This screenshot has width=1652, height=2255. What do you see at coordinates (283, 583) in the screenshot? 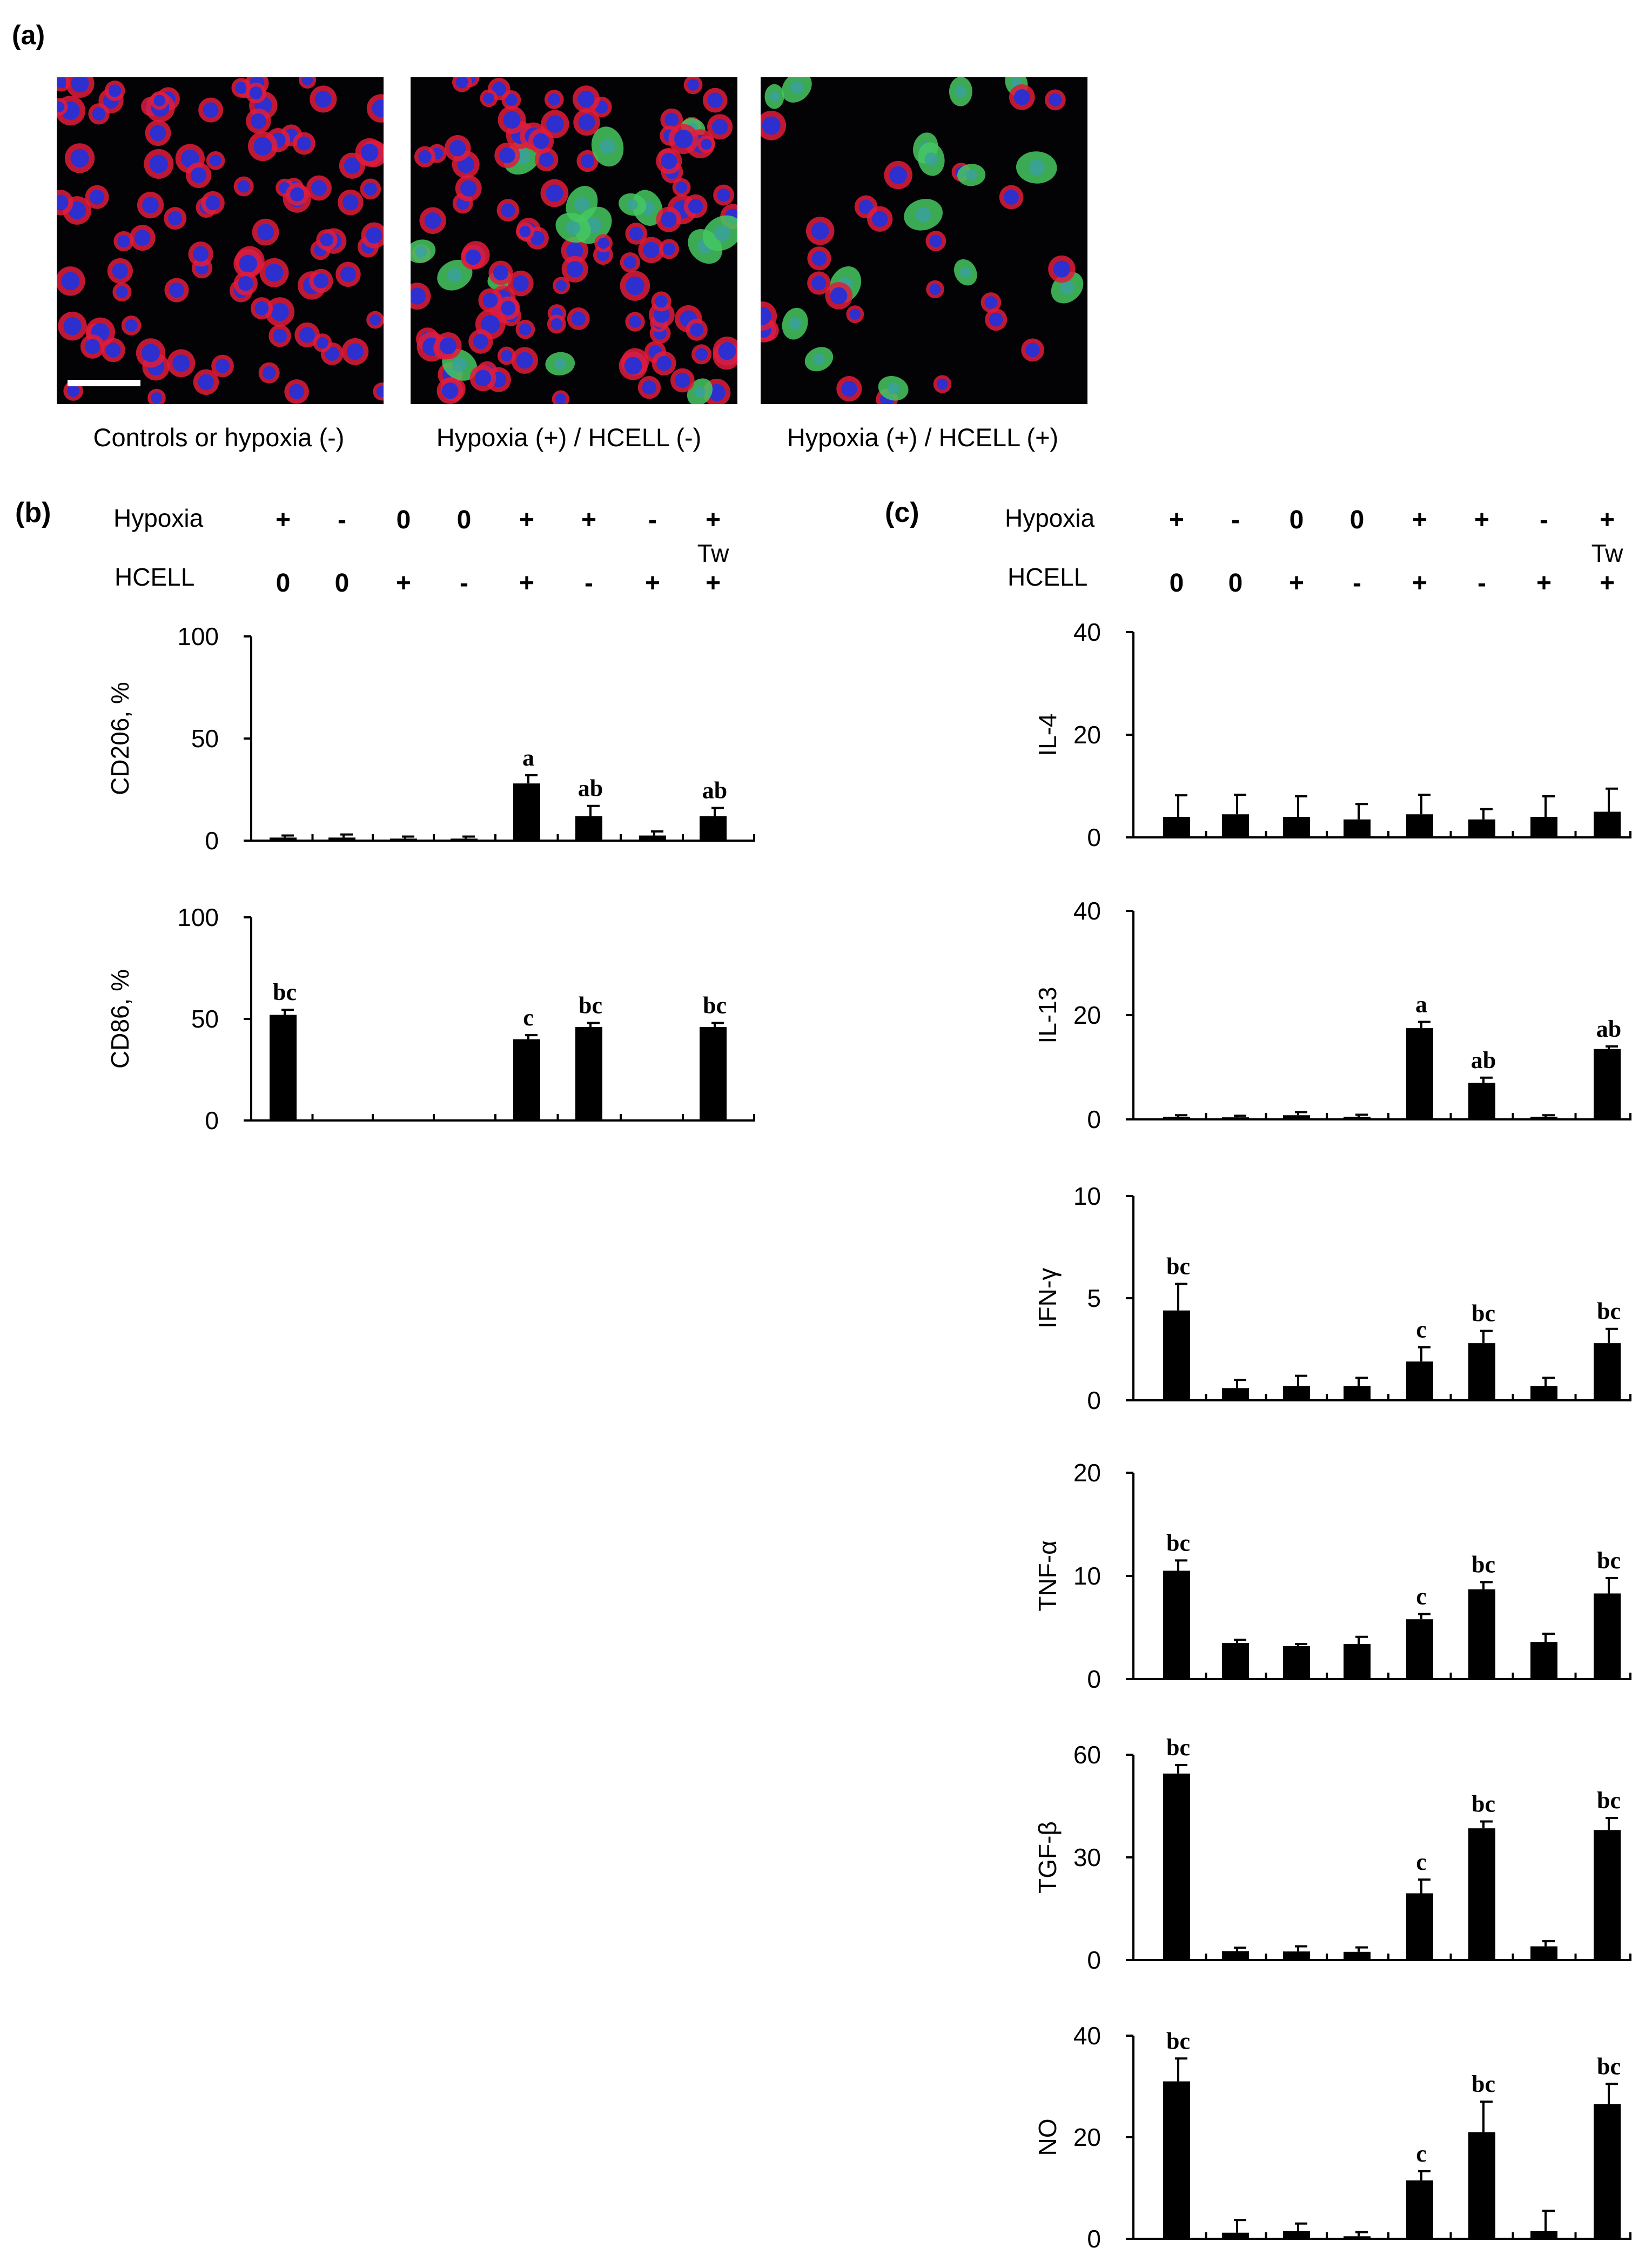
I see `cond-b-hcell-0: 0` at bounding box center [283, 583].